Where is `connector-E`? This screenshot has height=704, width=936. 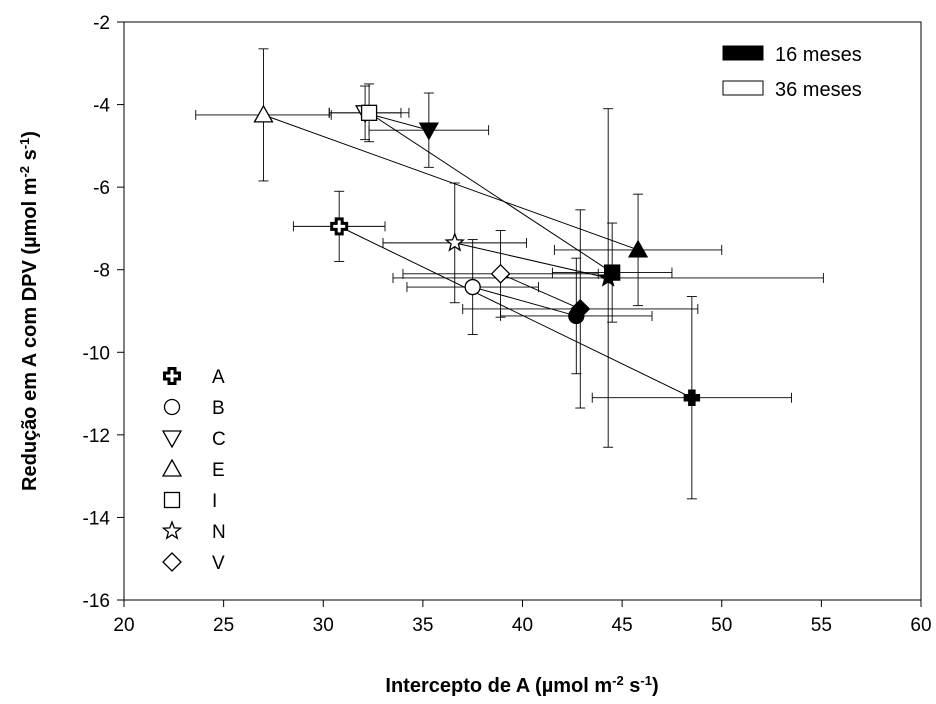 connector-E is located at coordinates (451, 182).